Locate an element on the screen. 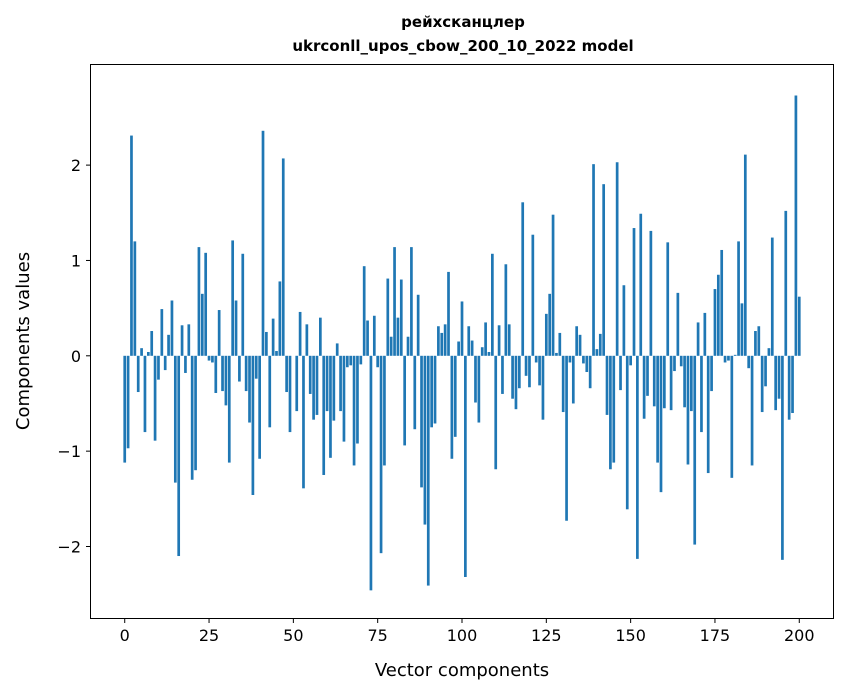  x-tick-label: 50 is located at coordinates (293, 635).